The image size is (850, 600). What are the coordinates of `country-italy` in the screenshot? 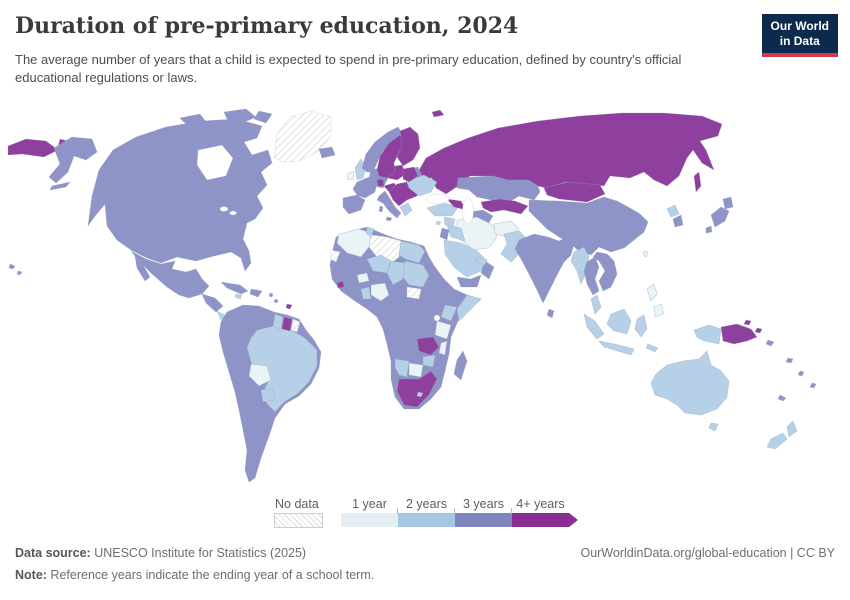 It's located at (389, 204).